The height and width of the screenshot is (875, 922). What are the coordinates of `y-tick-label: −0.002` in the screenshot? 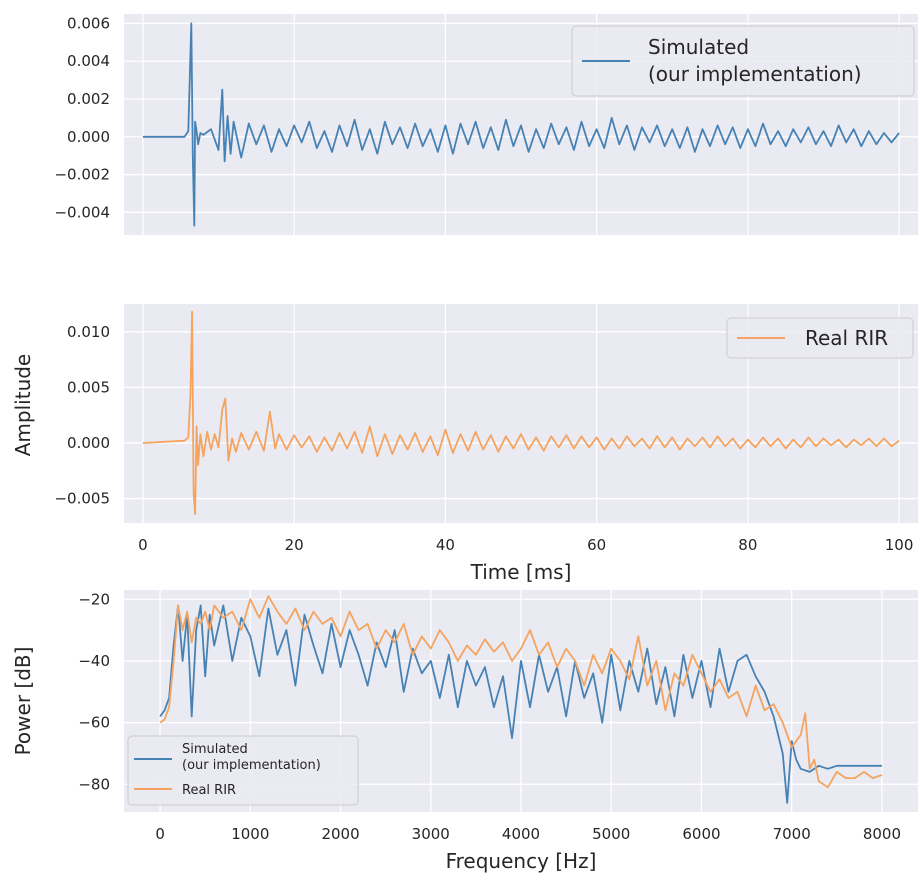 It's located at (82, 175).